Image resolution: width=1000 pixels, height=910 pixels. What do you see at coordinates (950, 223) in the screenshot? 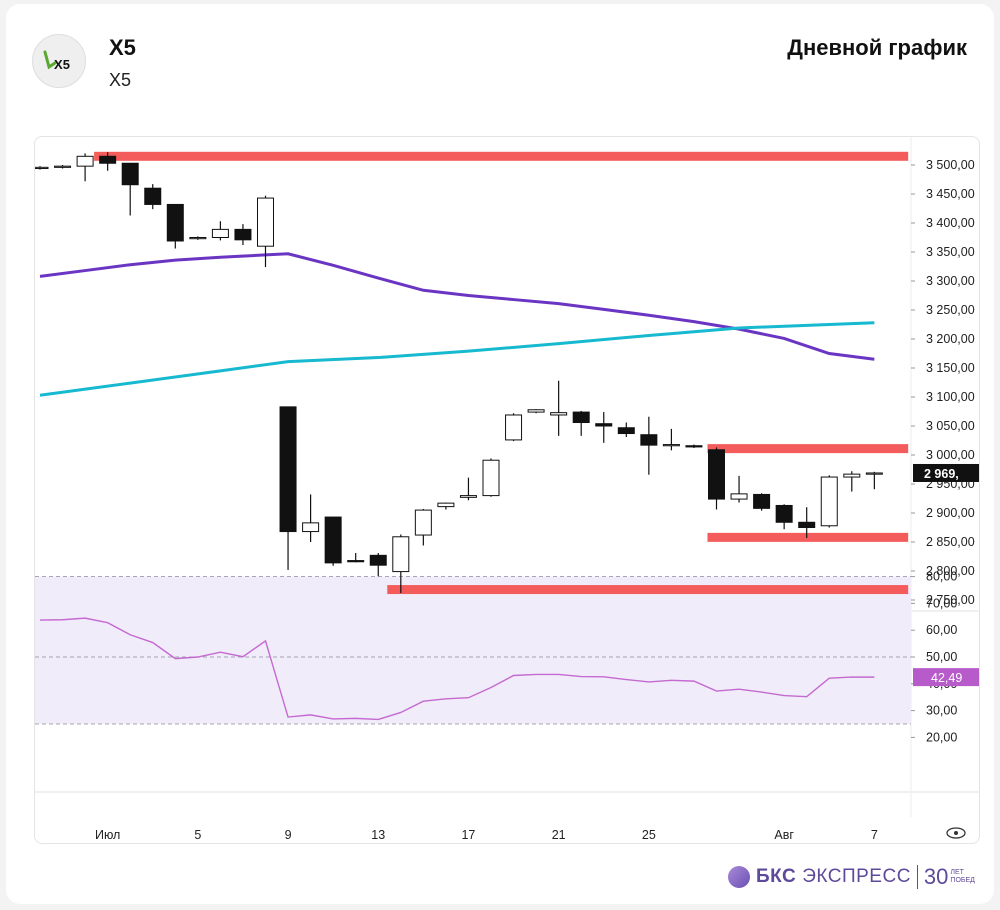
I see `price-tick-label: 3 400,00` at bounding box center [950, 223].